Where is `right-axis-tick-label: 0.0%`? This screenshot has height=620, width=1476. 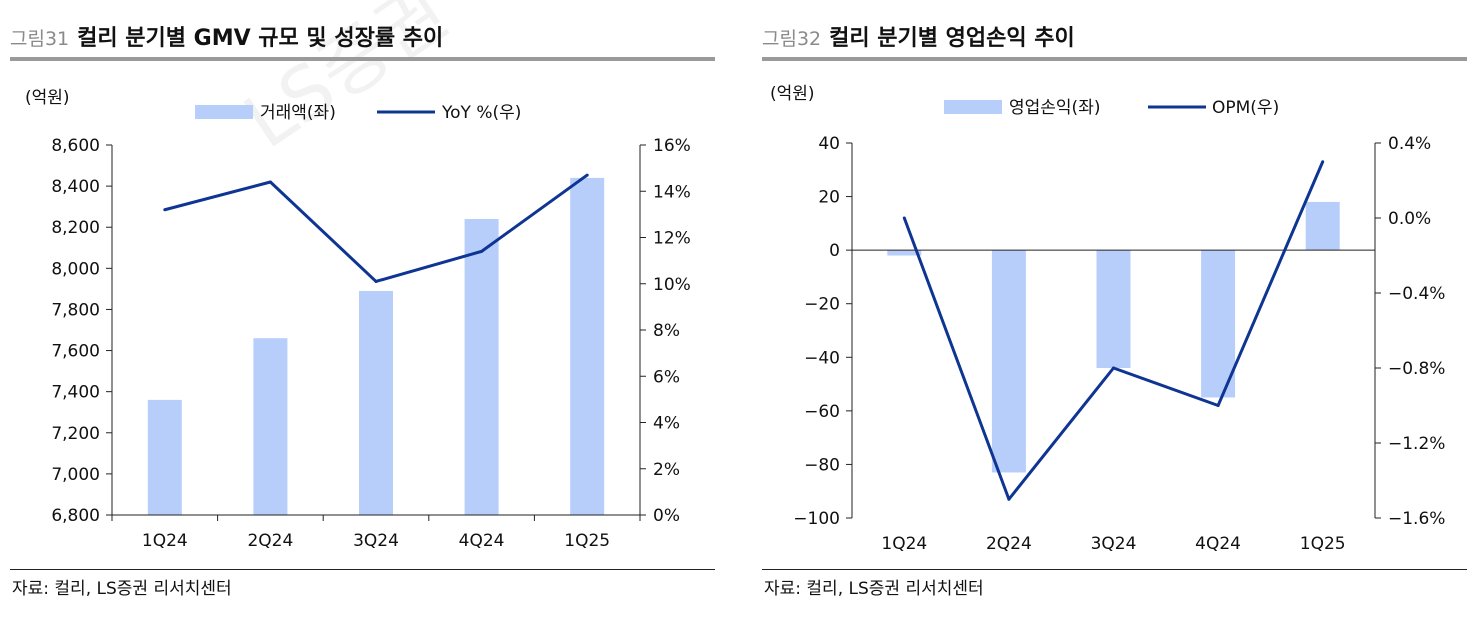
right-axis-tick-label: 0.0% is located at coordinates (1409, 219).